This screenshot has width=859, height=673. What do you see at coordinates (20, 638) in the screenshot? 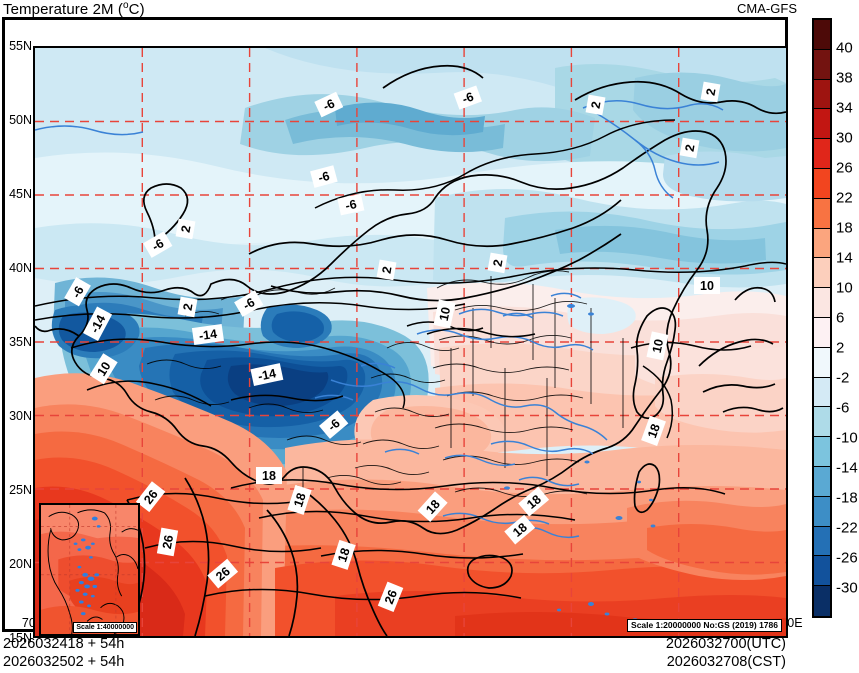
I see `latitude-tick-15n: 15N` at bounding box center [20, 638].